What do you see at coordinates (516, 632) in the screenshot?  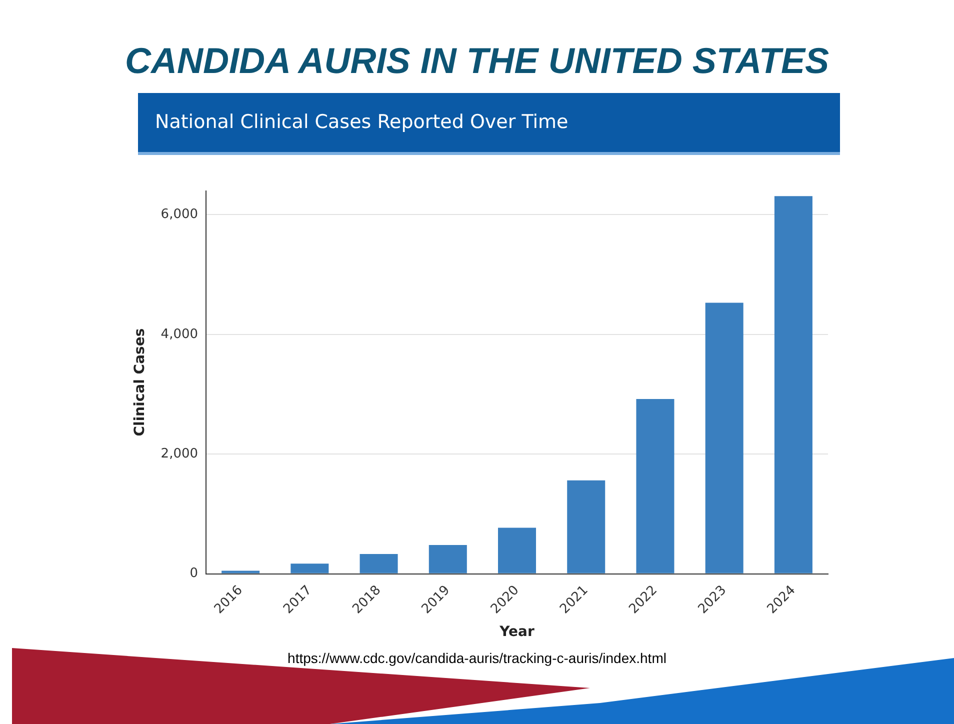 I see `x-axis-title: Year` at bounding box center [516, 632].